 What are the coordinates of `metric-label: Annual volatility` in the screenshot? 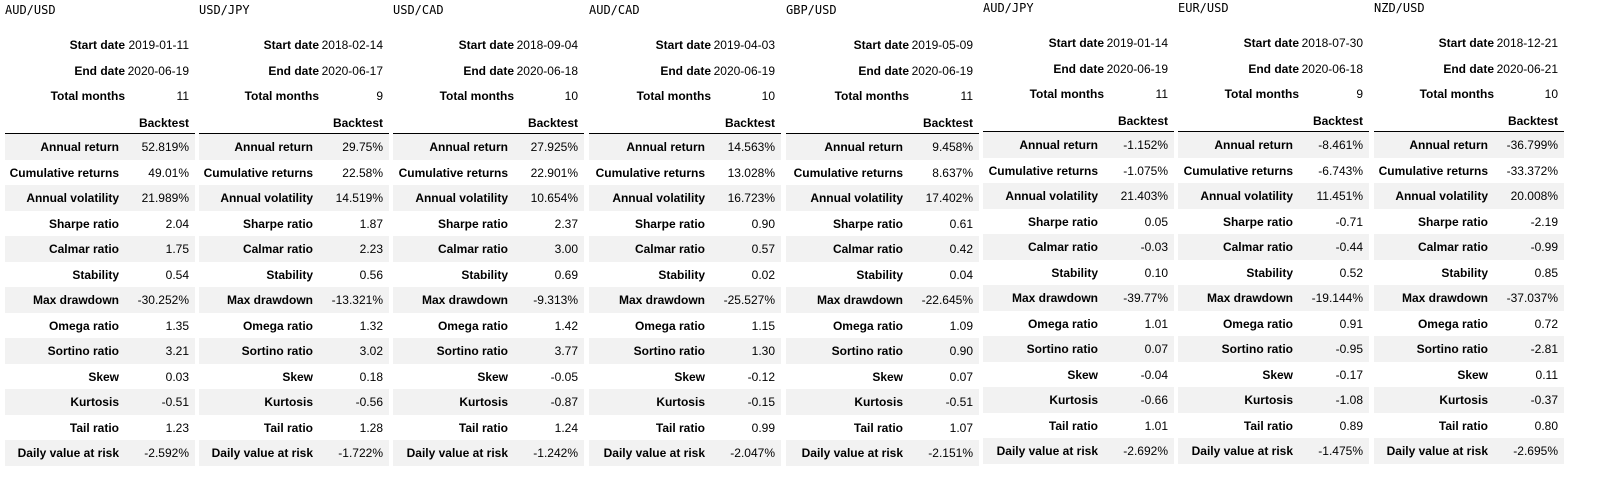 It's located at (461, 198).